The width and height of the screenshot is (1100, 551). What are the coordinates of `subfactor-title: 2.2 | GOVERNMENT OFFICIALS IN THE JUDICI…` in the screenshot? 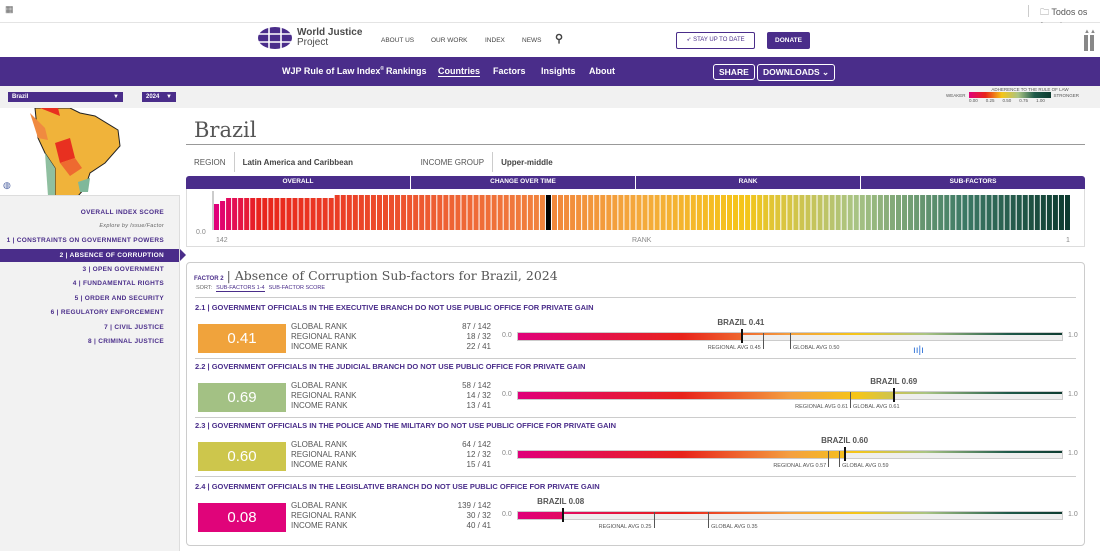 It's located at (390, 366).